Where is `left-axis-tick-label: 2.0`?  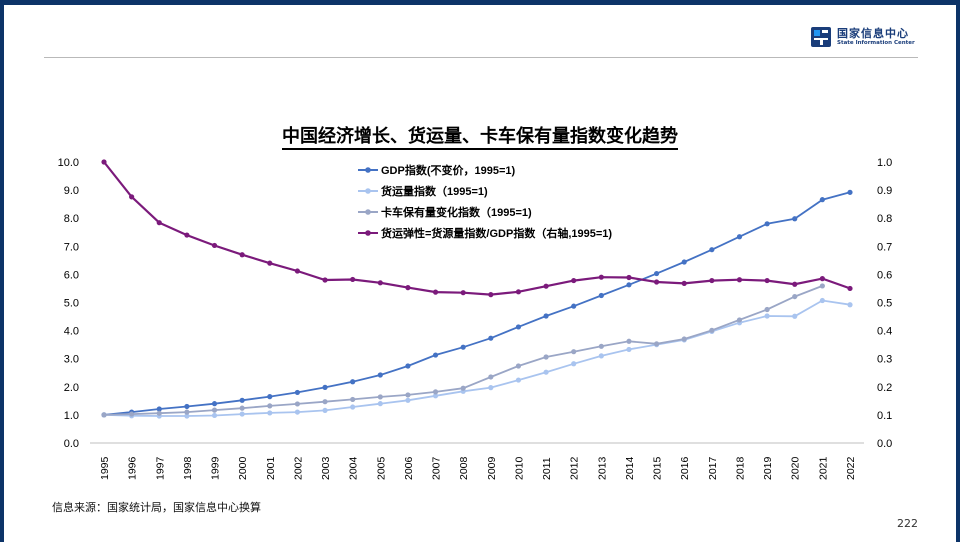 left-axis-tick-label: 2.0 is located at coordinates (71, 388).